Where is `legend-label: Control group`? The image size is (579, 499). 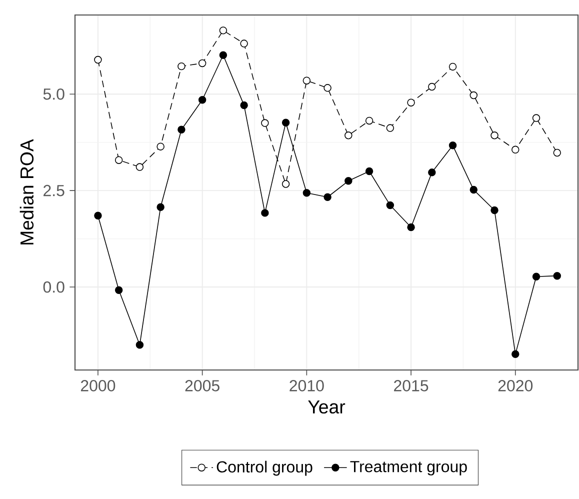
legend-label: Control group is located at coordinates (264, 468).